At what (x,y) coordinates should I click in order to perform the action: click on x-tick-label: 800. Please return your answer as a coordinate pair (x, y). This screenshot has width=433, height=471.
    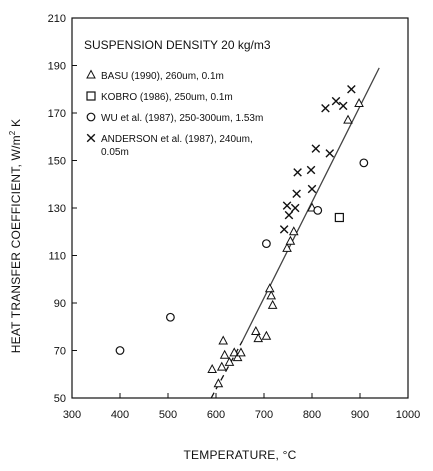
    Looking at the image, I should click on (312, 415).